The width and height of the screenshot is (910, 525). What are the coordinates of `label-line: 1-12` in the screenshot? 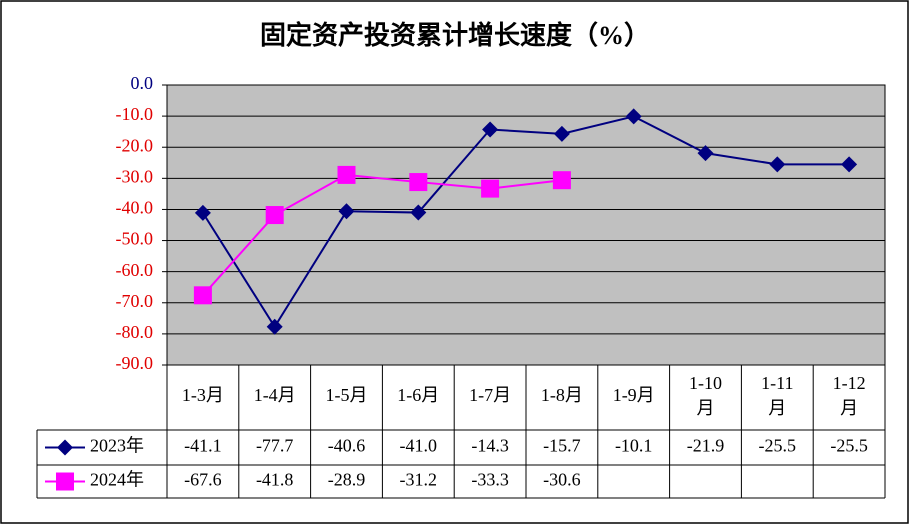 It's located at (849, 383).